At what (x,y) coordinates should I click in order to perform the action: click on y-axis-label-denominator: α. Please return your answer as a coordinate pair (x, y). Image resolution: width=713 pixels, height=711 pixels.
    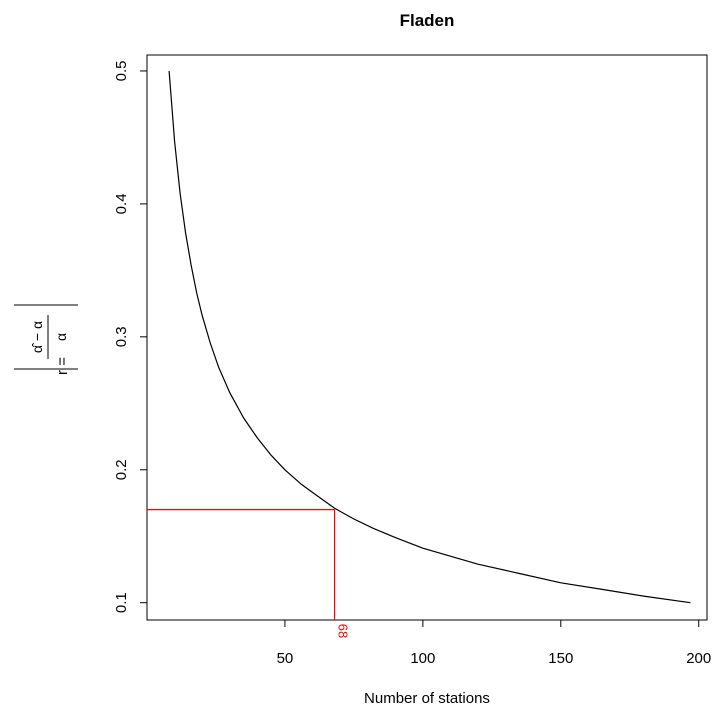
    Looking at the image, I should click on (61, 337).